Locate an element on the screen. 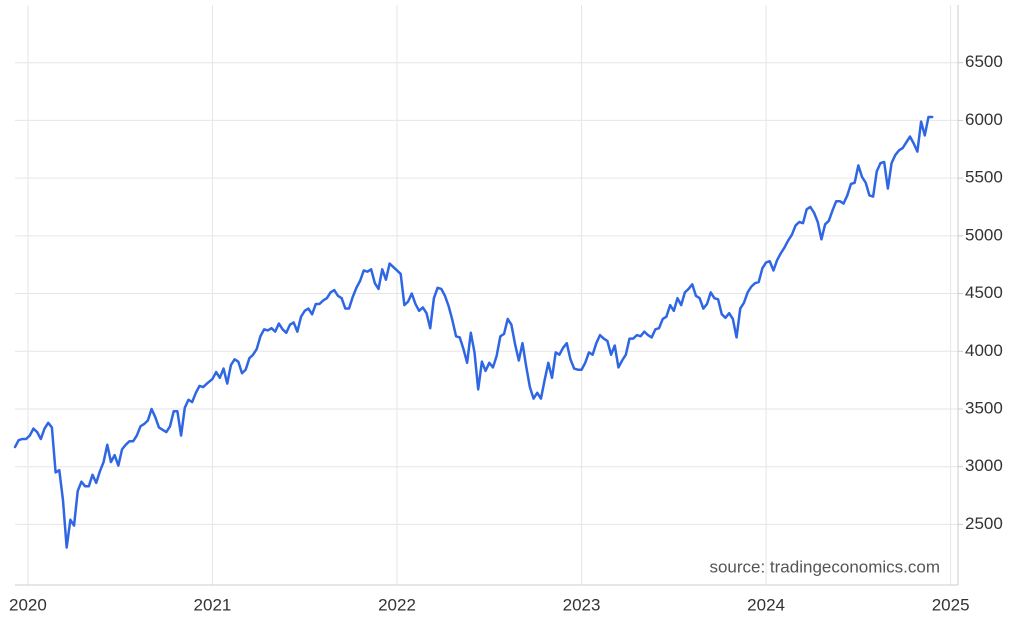 Image resolution: width=1024 pixels, height=620 pixels. source-note: source: tradingeconomics.com is located at coordinates (824, 566).